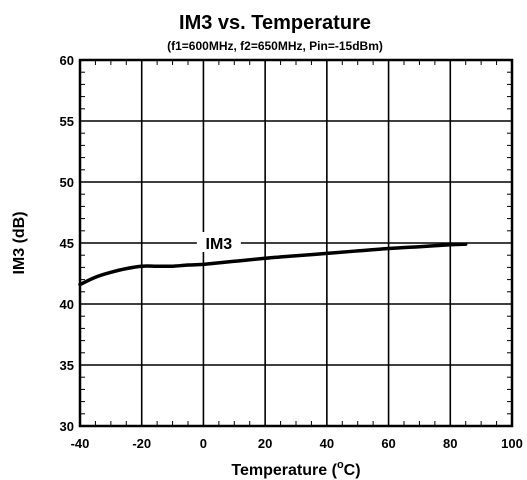  What do you see at coordinates (340, 465) in the screenshot?
I see `x-axis-label-superscript: o` at bounding box center [340, 465].